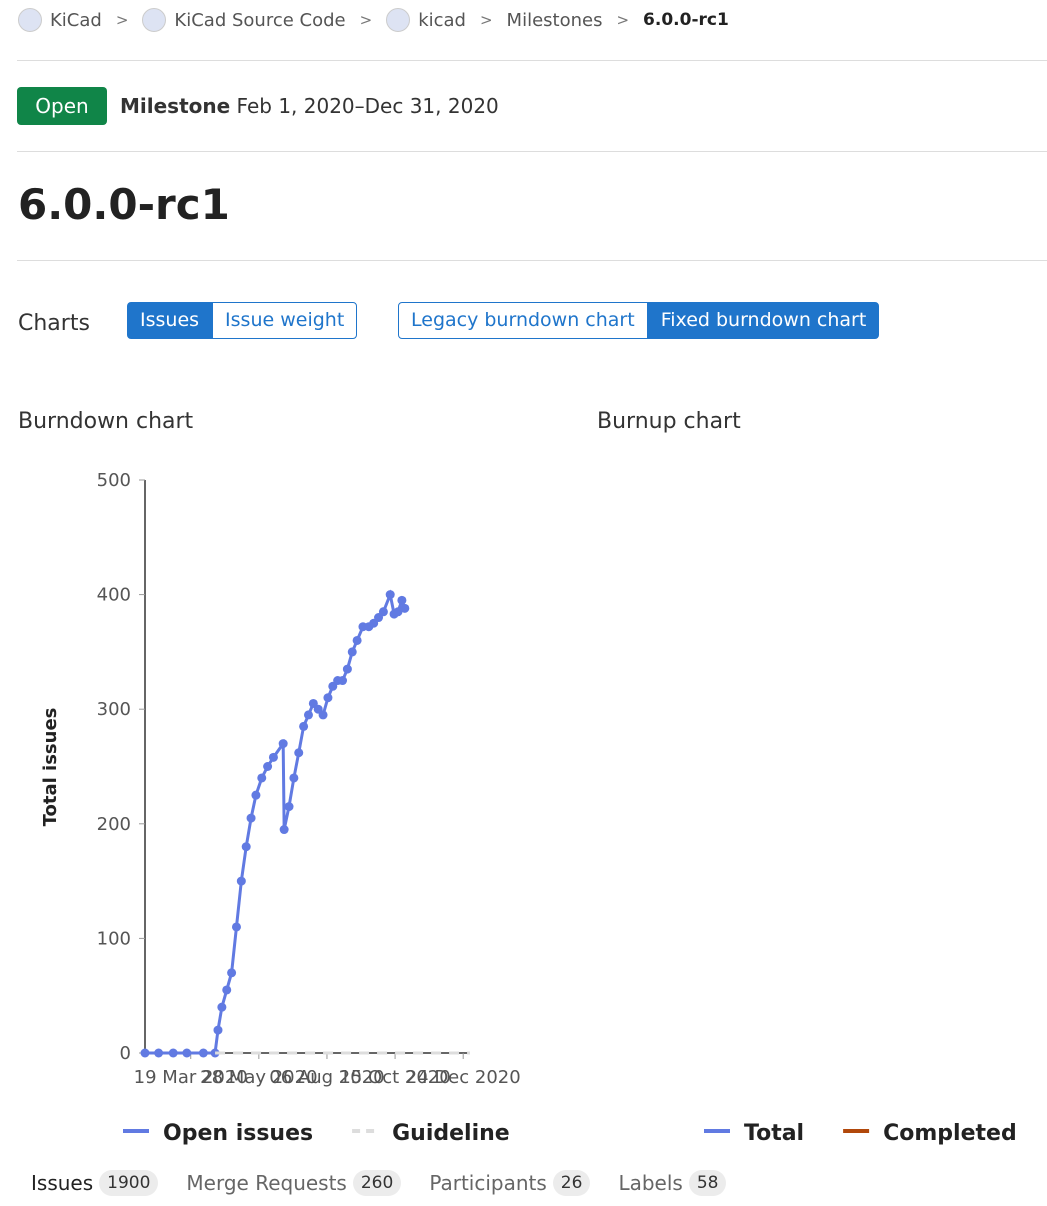 The width and height of the screenshot is (1047, 1206). What do you see at coordinates (442, 20) in the screenshot?
I see `breadcrumb: kicad` at bounding box center [442, 20].